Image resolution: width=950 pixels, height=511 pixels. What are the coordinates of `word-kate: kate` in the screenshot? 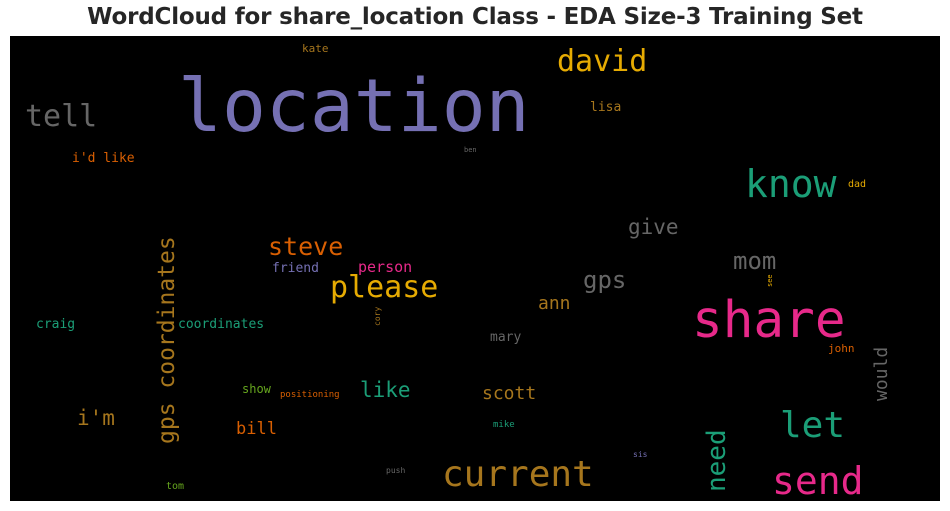 It's located at (315, 48).